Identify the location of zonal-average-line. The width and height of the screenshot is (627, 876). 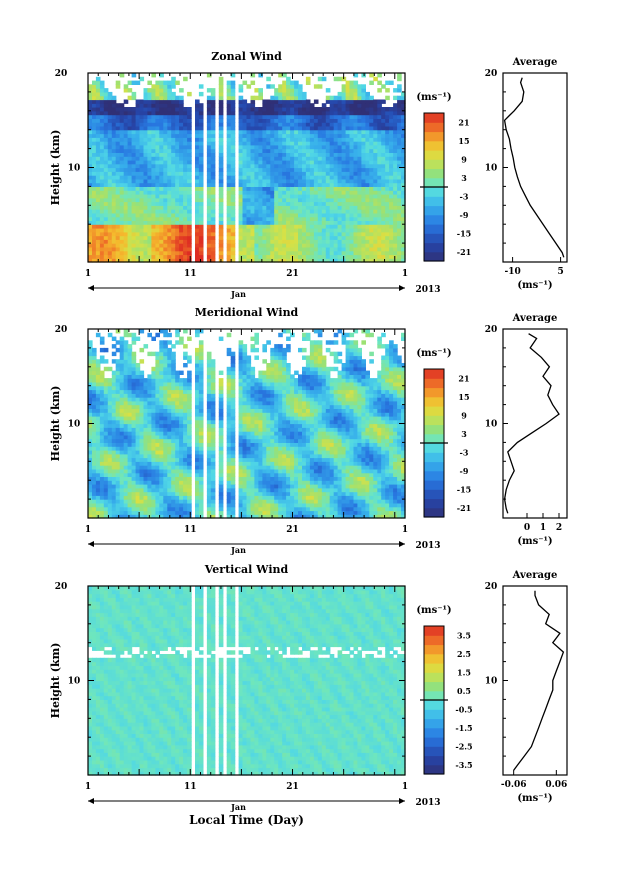
(534, 167).